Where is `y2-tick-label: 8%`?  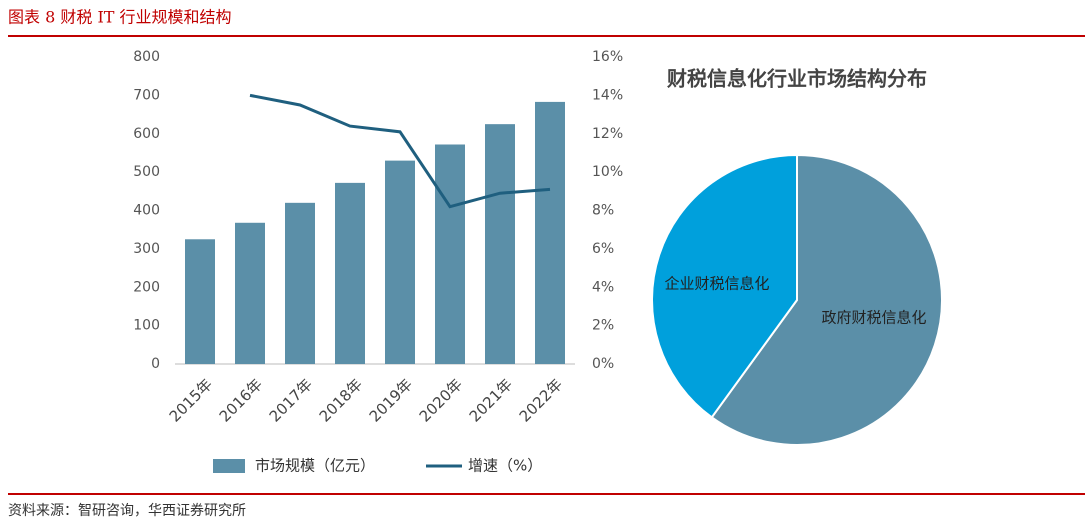 y2-tick-label: 8% is located at coordinates (603, 211).